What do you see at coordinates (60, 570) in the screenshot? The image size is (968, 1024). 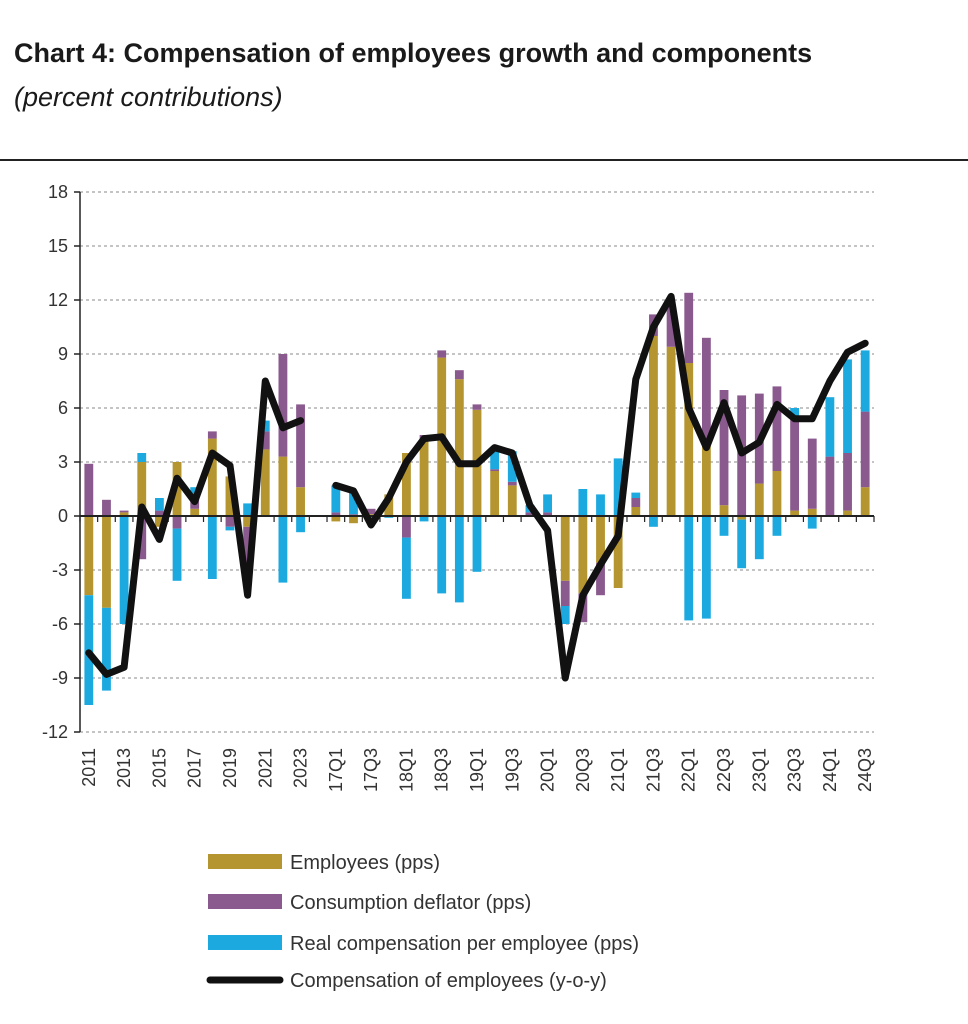 I see `y-tick-label: -3` at bounding box center [60, 570].